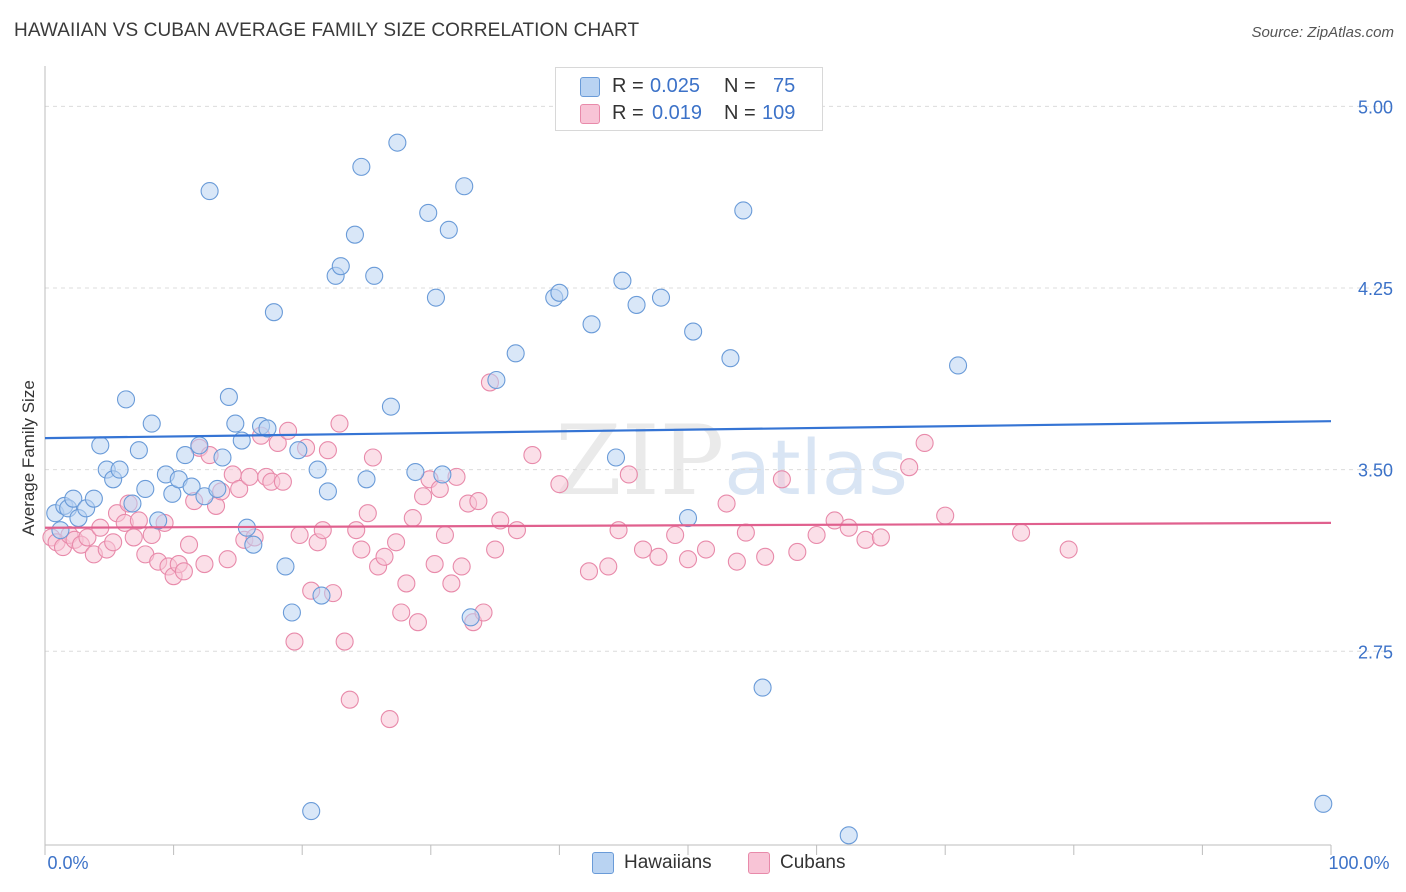  I want to click on watermark-zip: ZIP, so click(640, 461).